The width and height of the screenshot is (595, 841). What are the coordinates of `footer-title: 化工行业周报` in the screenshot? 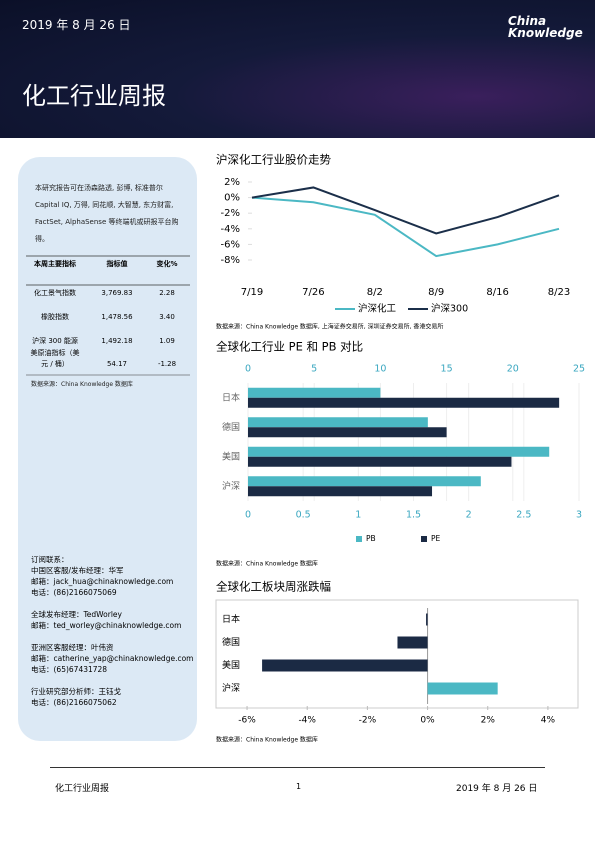 It's located at (82, 789).